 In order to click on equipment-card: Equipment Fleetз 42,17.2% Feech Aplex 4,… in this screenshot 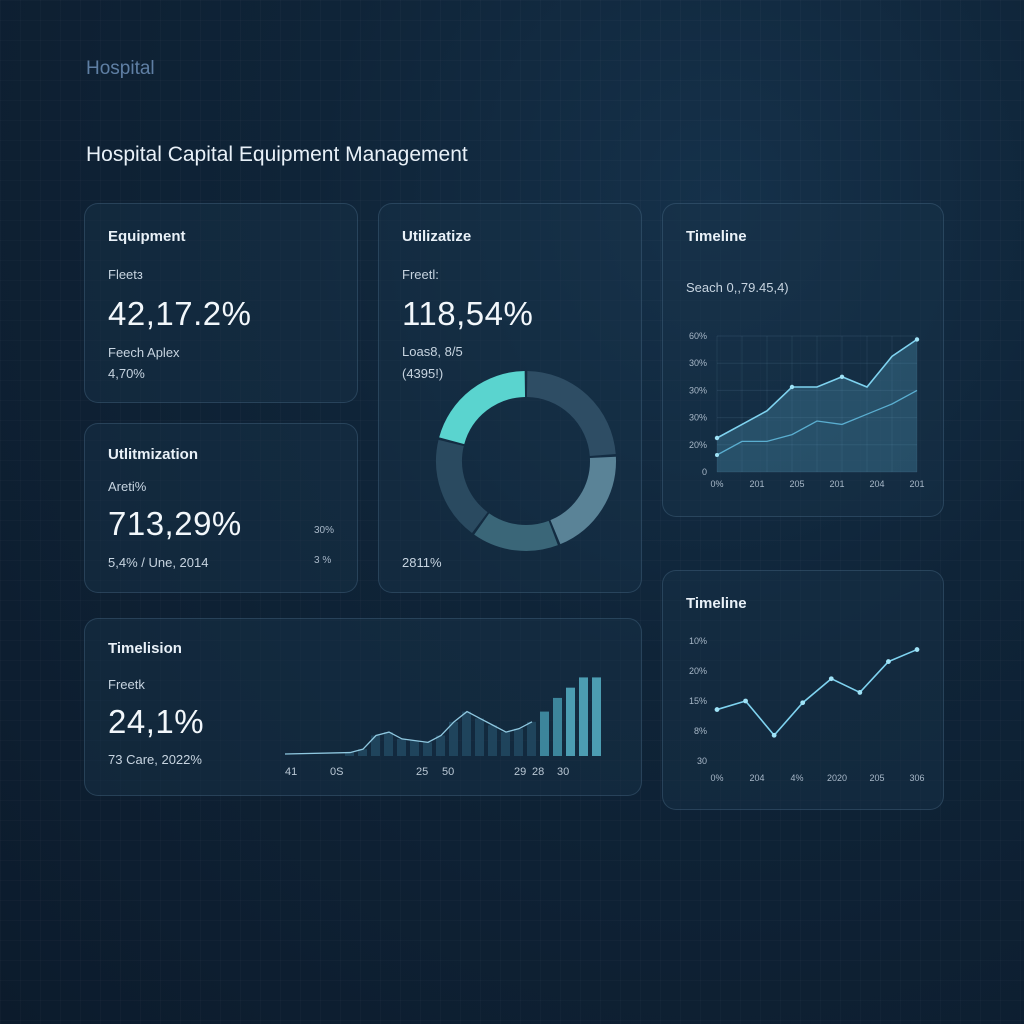, I will do `click(221, 303)`.